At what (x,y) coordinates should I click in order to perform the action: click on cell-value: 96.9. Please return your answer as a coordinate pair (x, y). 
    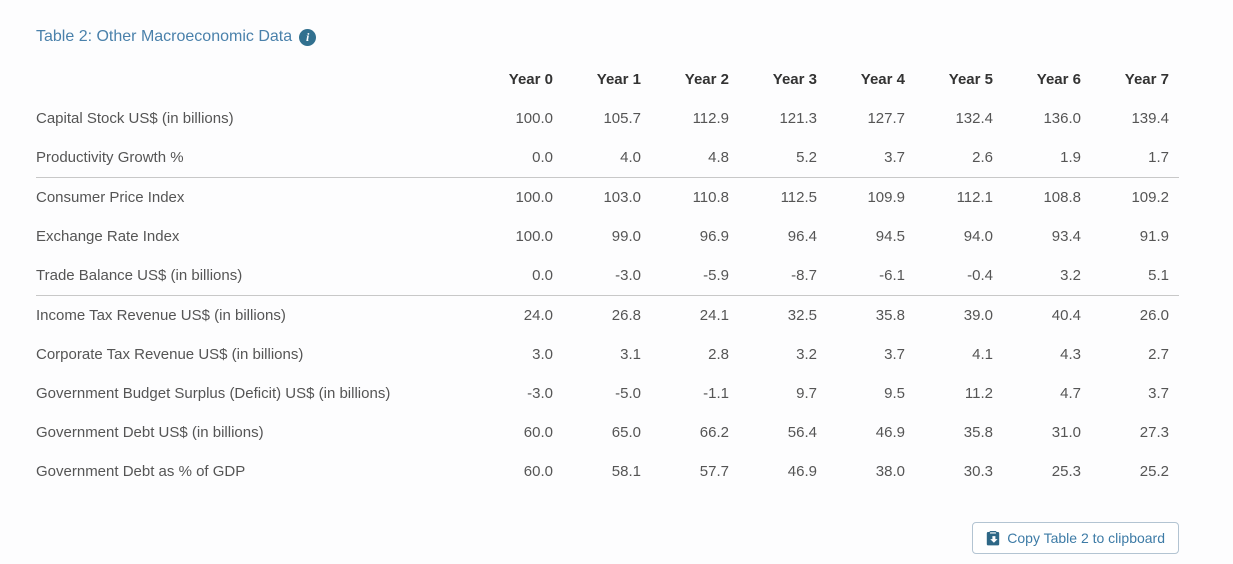
    Looking at the image, I should click on (714, 236).